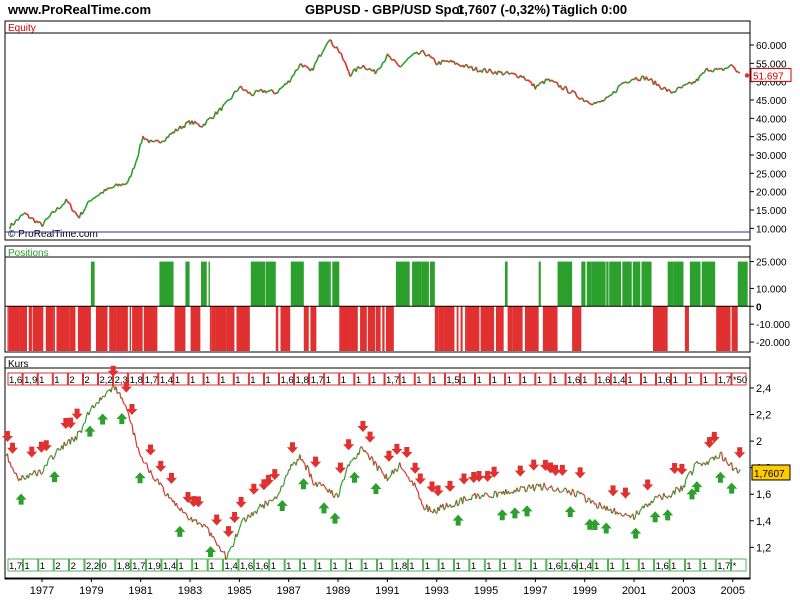 This screenshot has height=600, width=800. What do you see at coordinates (80, 9) in the screenshot?
I see `site-name: www.ProRealTime.com` at bounding box center [80, 9].